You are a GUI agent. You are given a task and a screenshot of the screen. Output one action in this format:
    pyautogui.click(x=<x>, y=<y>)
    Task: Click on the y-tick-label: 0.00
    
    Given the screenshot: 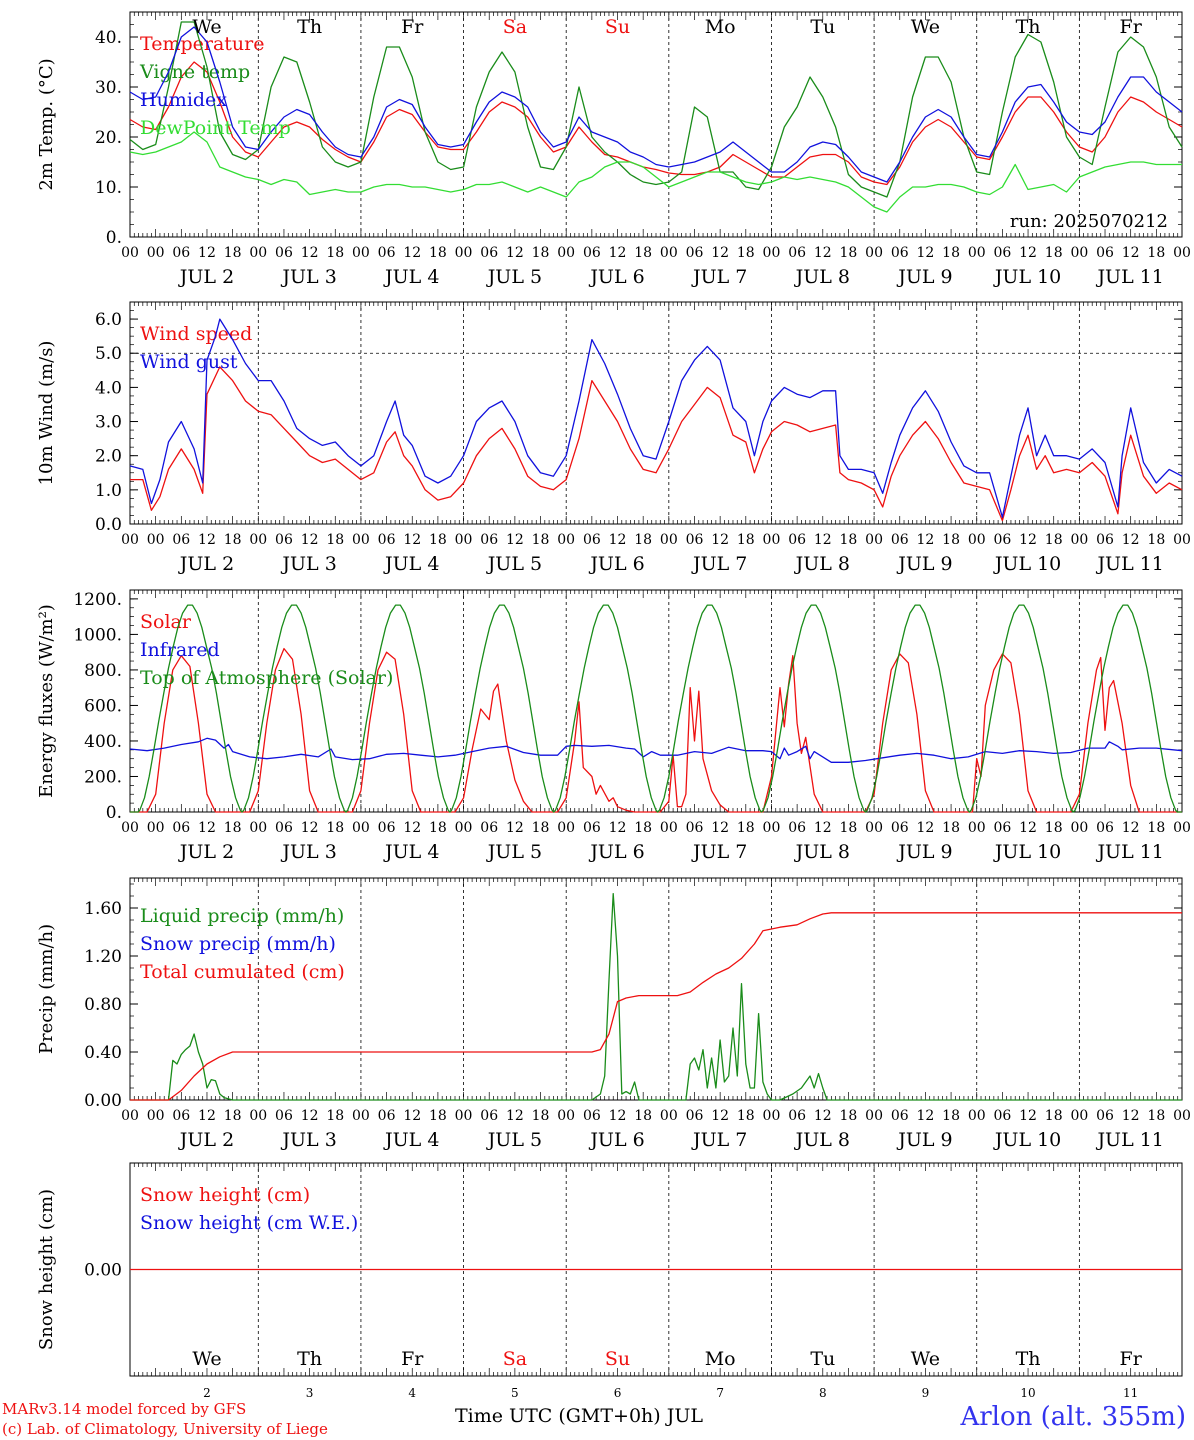 What is the action you would take?
    pyautogui.click(x=103, y=1271)
    